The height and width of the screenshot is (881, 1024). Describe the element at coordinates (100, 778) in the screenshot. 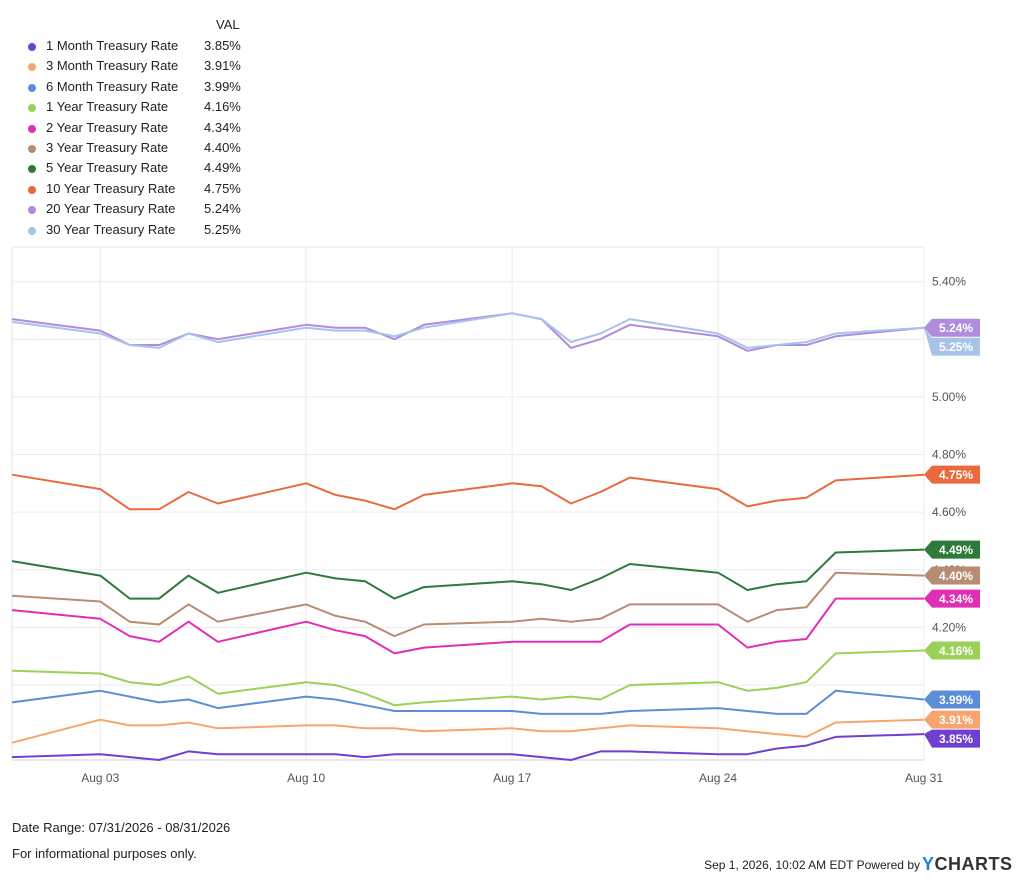

I see `x-tick-label: Aug 03` at that location.